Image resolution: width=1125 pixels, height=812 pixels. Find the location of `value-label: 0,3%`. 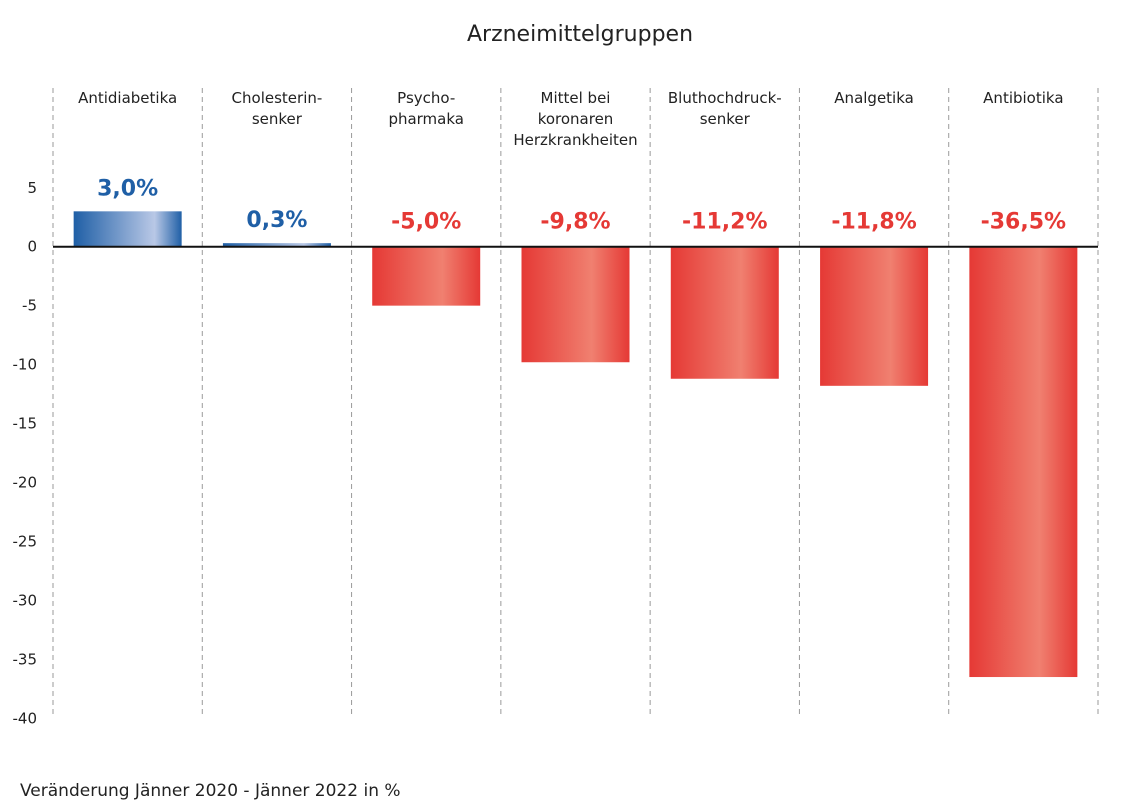

value-label: 0,3% is located at coordinates (276, 220).